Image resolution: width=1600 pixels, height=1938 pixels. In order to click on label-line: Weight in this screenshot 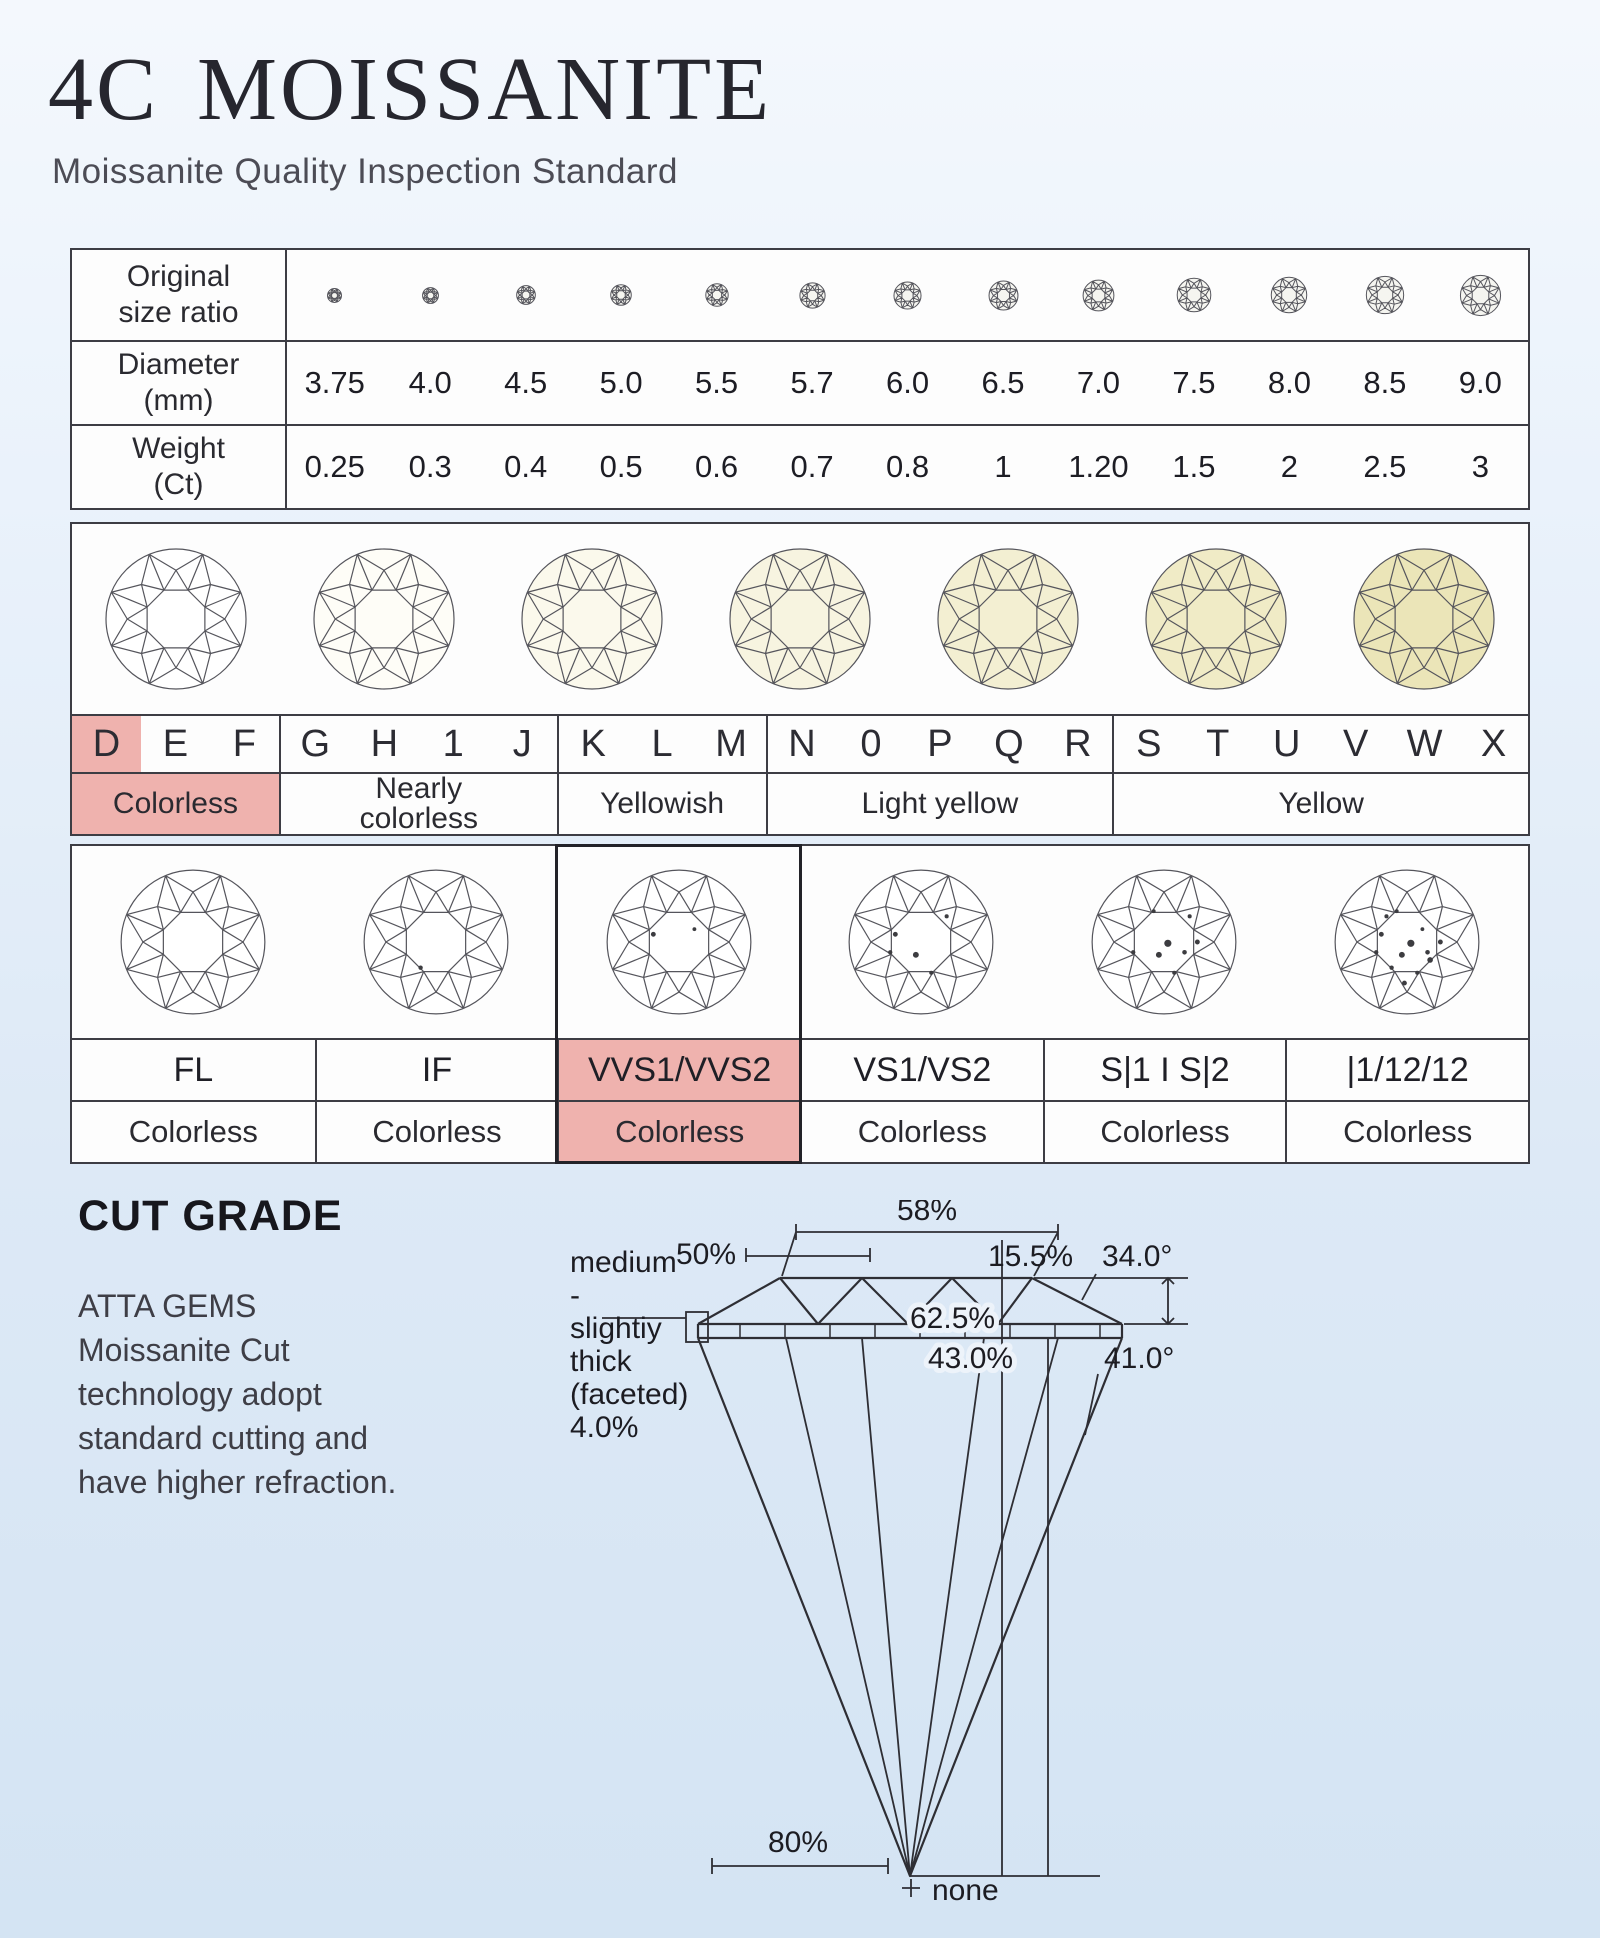, I will do `click(178, 448)`.